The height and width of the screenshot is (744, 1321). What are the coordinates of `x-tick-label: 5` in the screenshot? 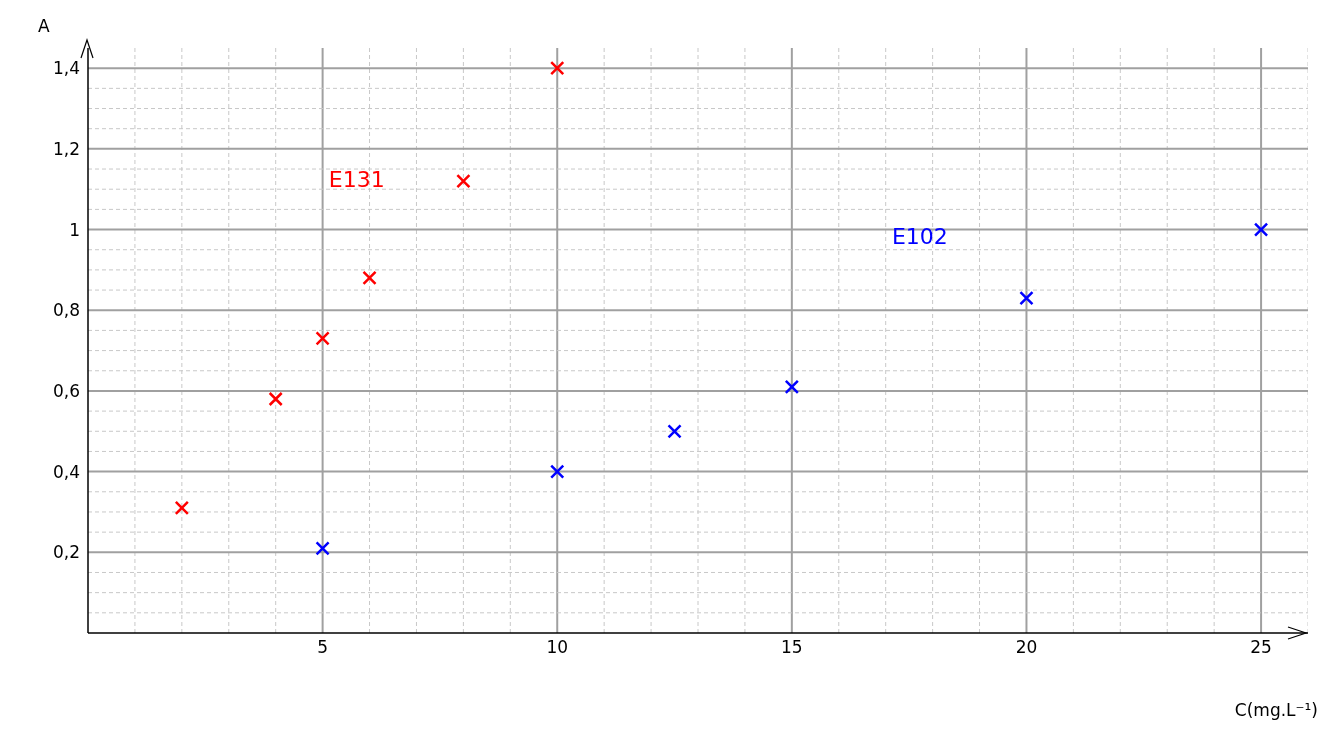 It's located at (323, 647).